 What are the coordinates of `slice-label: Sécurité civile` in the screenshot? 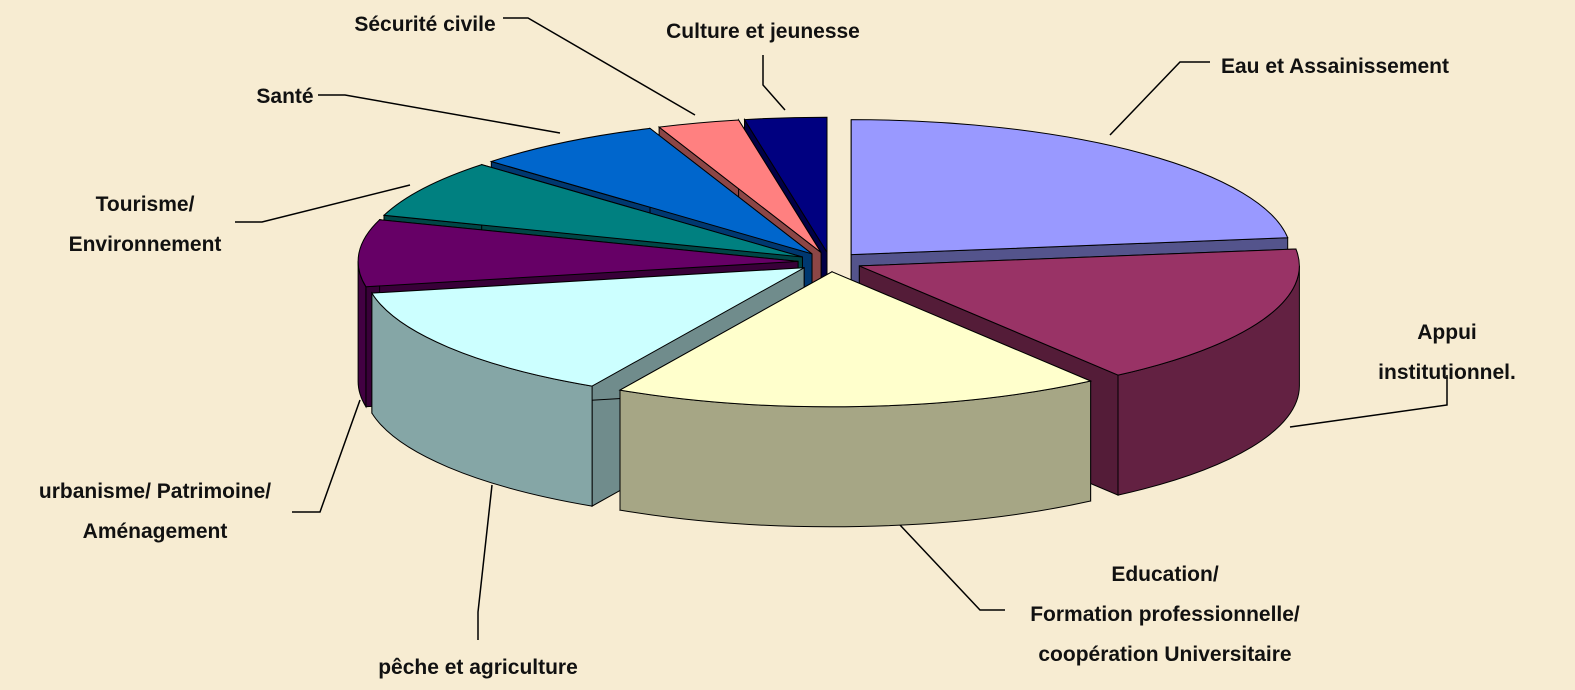 It's located at (425, 24).